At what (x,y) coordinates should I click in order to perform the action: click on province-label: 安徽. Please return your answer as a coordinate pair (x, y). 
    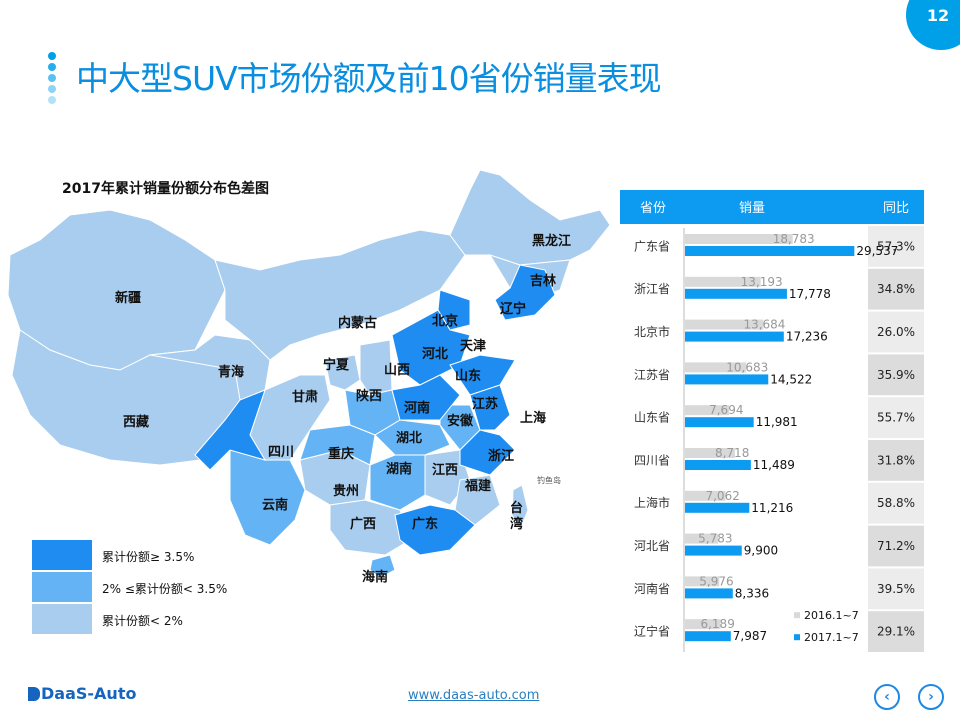
    Looking at the image, I should click on (460, 421).